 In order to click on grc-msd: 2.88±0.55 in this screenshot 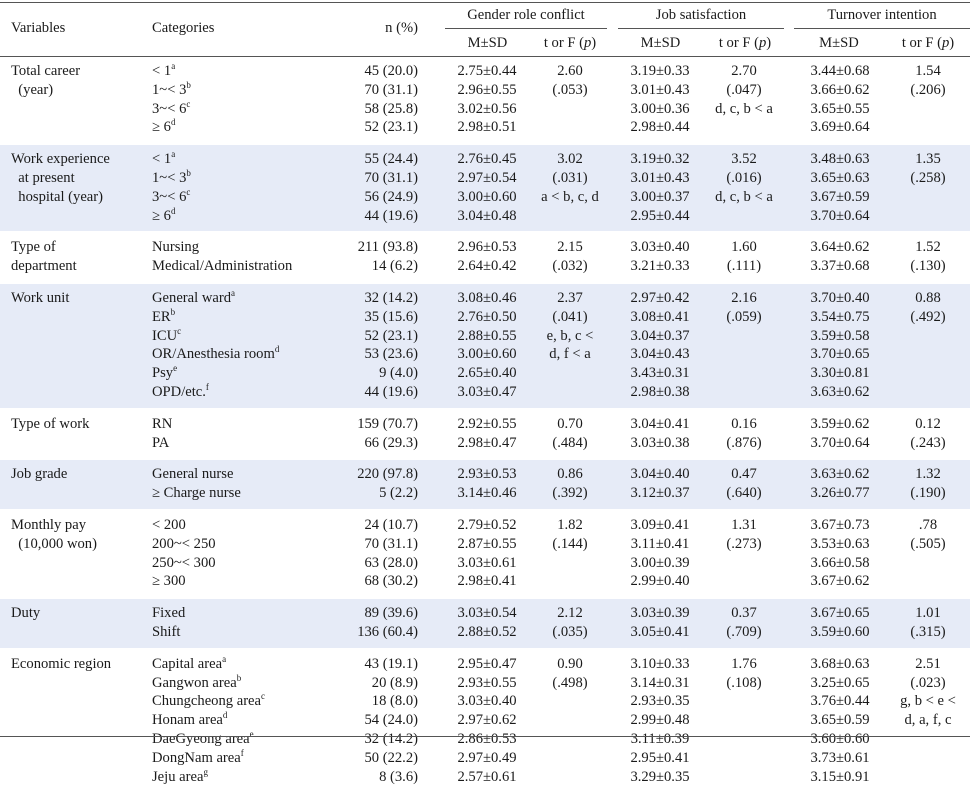, I will do `click(487, 335)`.